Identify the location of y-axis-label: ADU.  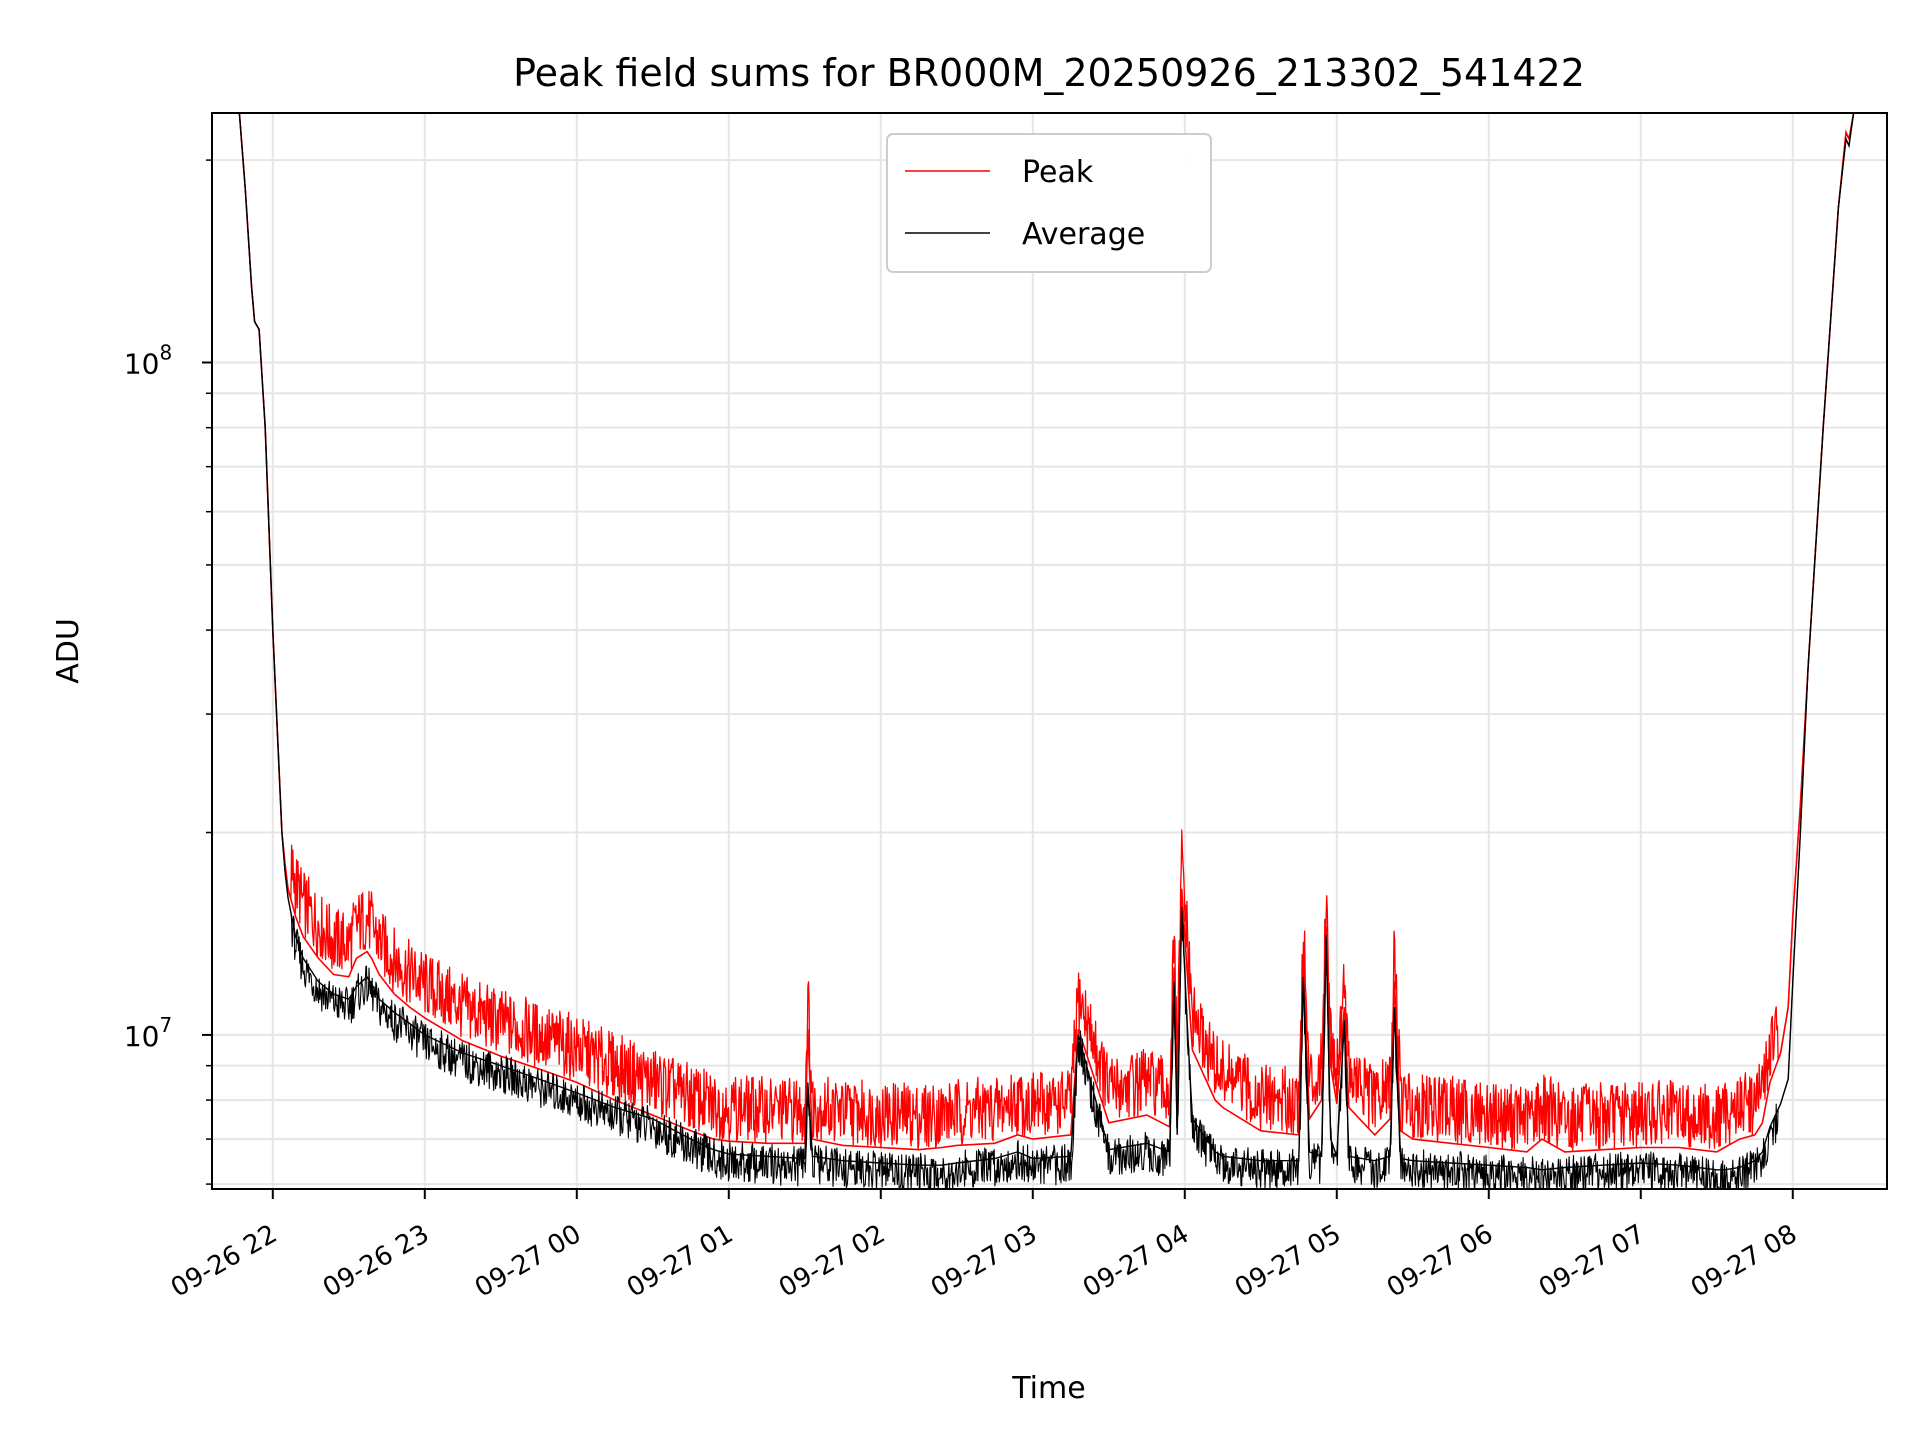
(68, 651).